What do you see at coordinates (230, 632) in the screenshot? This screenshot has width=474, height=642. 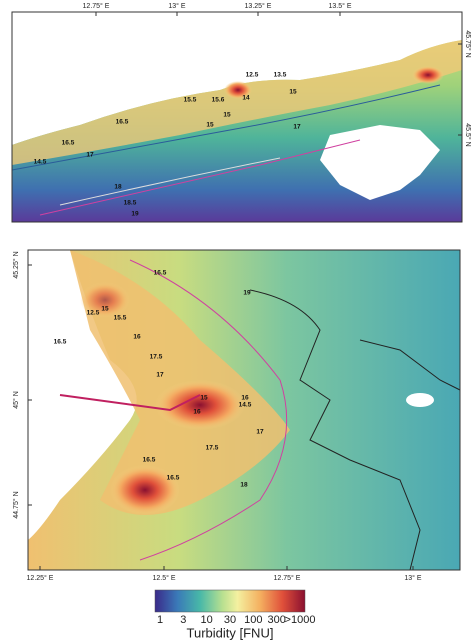 I see `colorbar-title: Turbidity [FNU]` at bounding box center [230, 632].